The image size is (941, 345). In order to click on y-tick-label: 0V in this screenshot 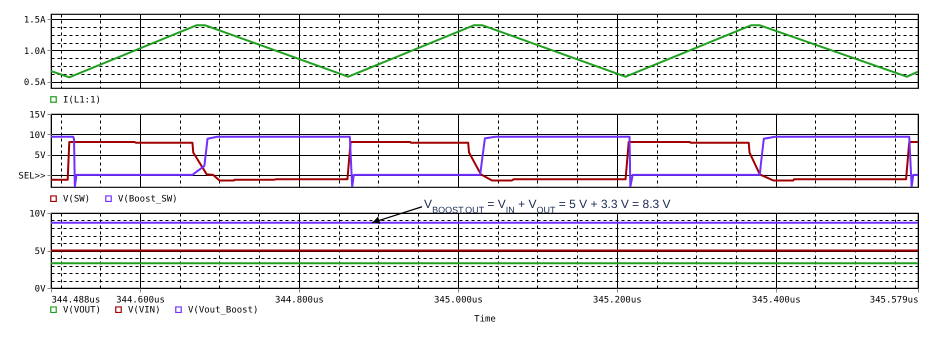, I will do `click(40, 289)`.